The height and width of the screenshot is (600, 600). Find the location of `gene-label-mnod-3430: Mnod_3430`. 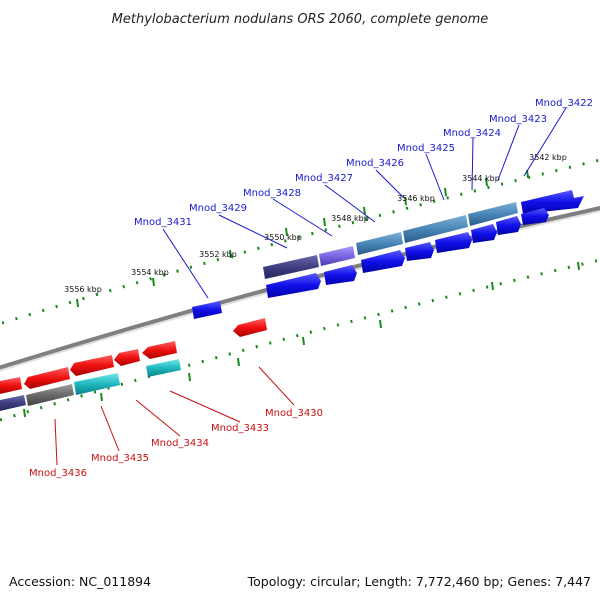

gene-label-mnod-3430: Mnod_3430 is located at coordinates (294, 413).